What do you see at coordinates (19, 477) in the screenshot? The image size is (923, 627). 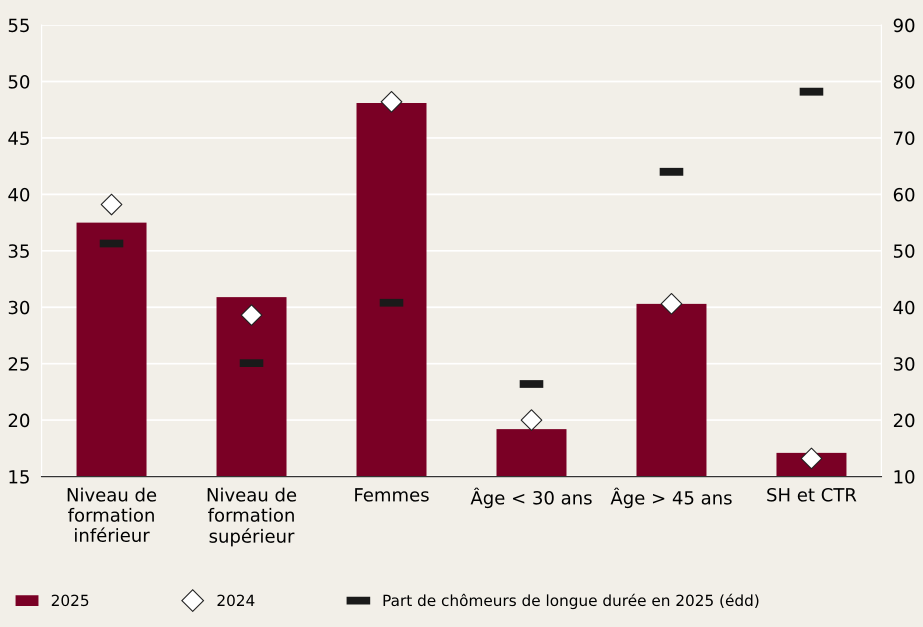 I see `y-tick-label: 15` at bounding box center [19, 477].